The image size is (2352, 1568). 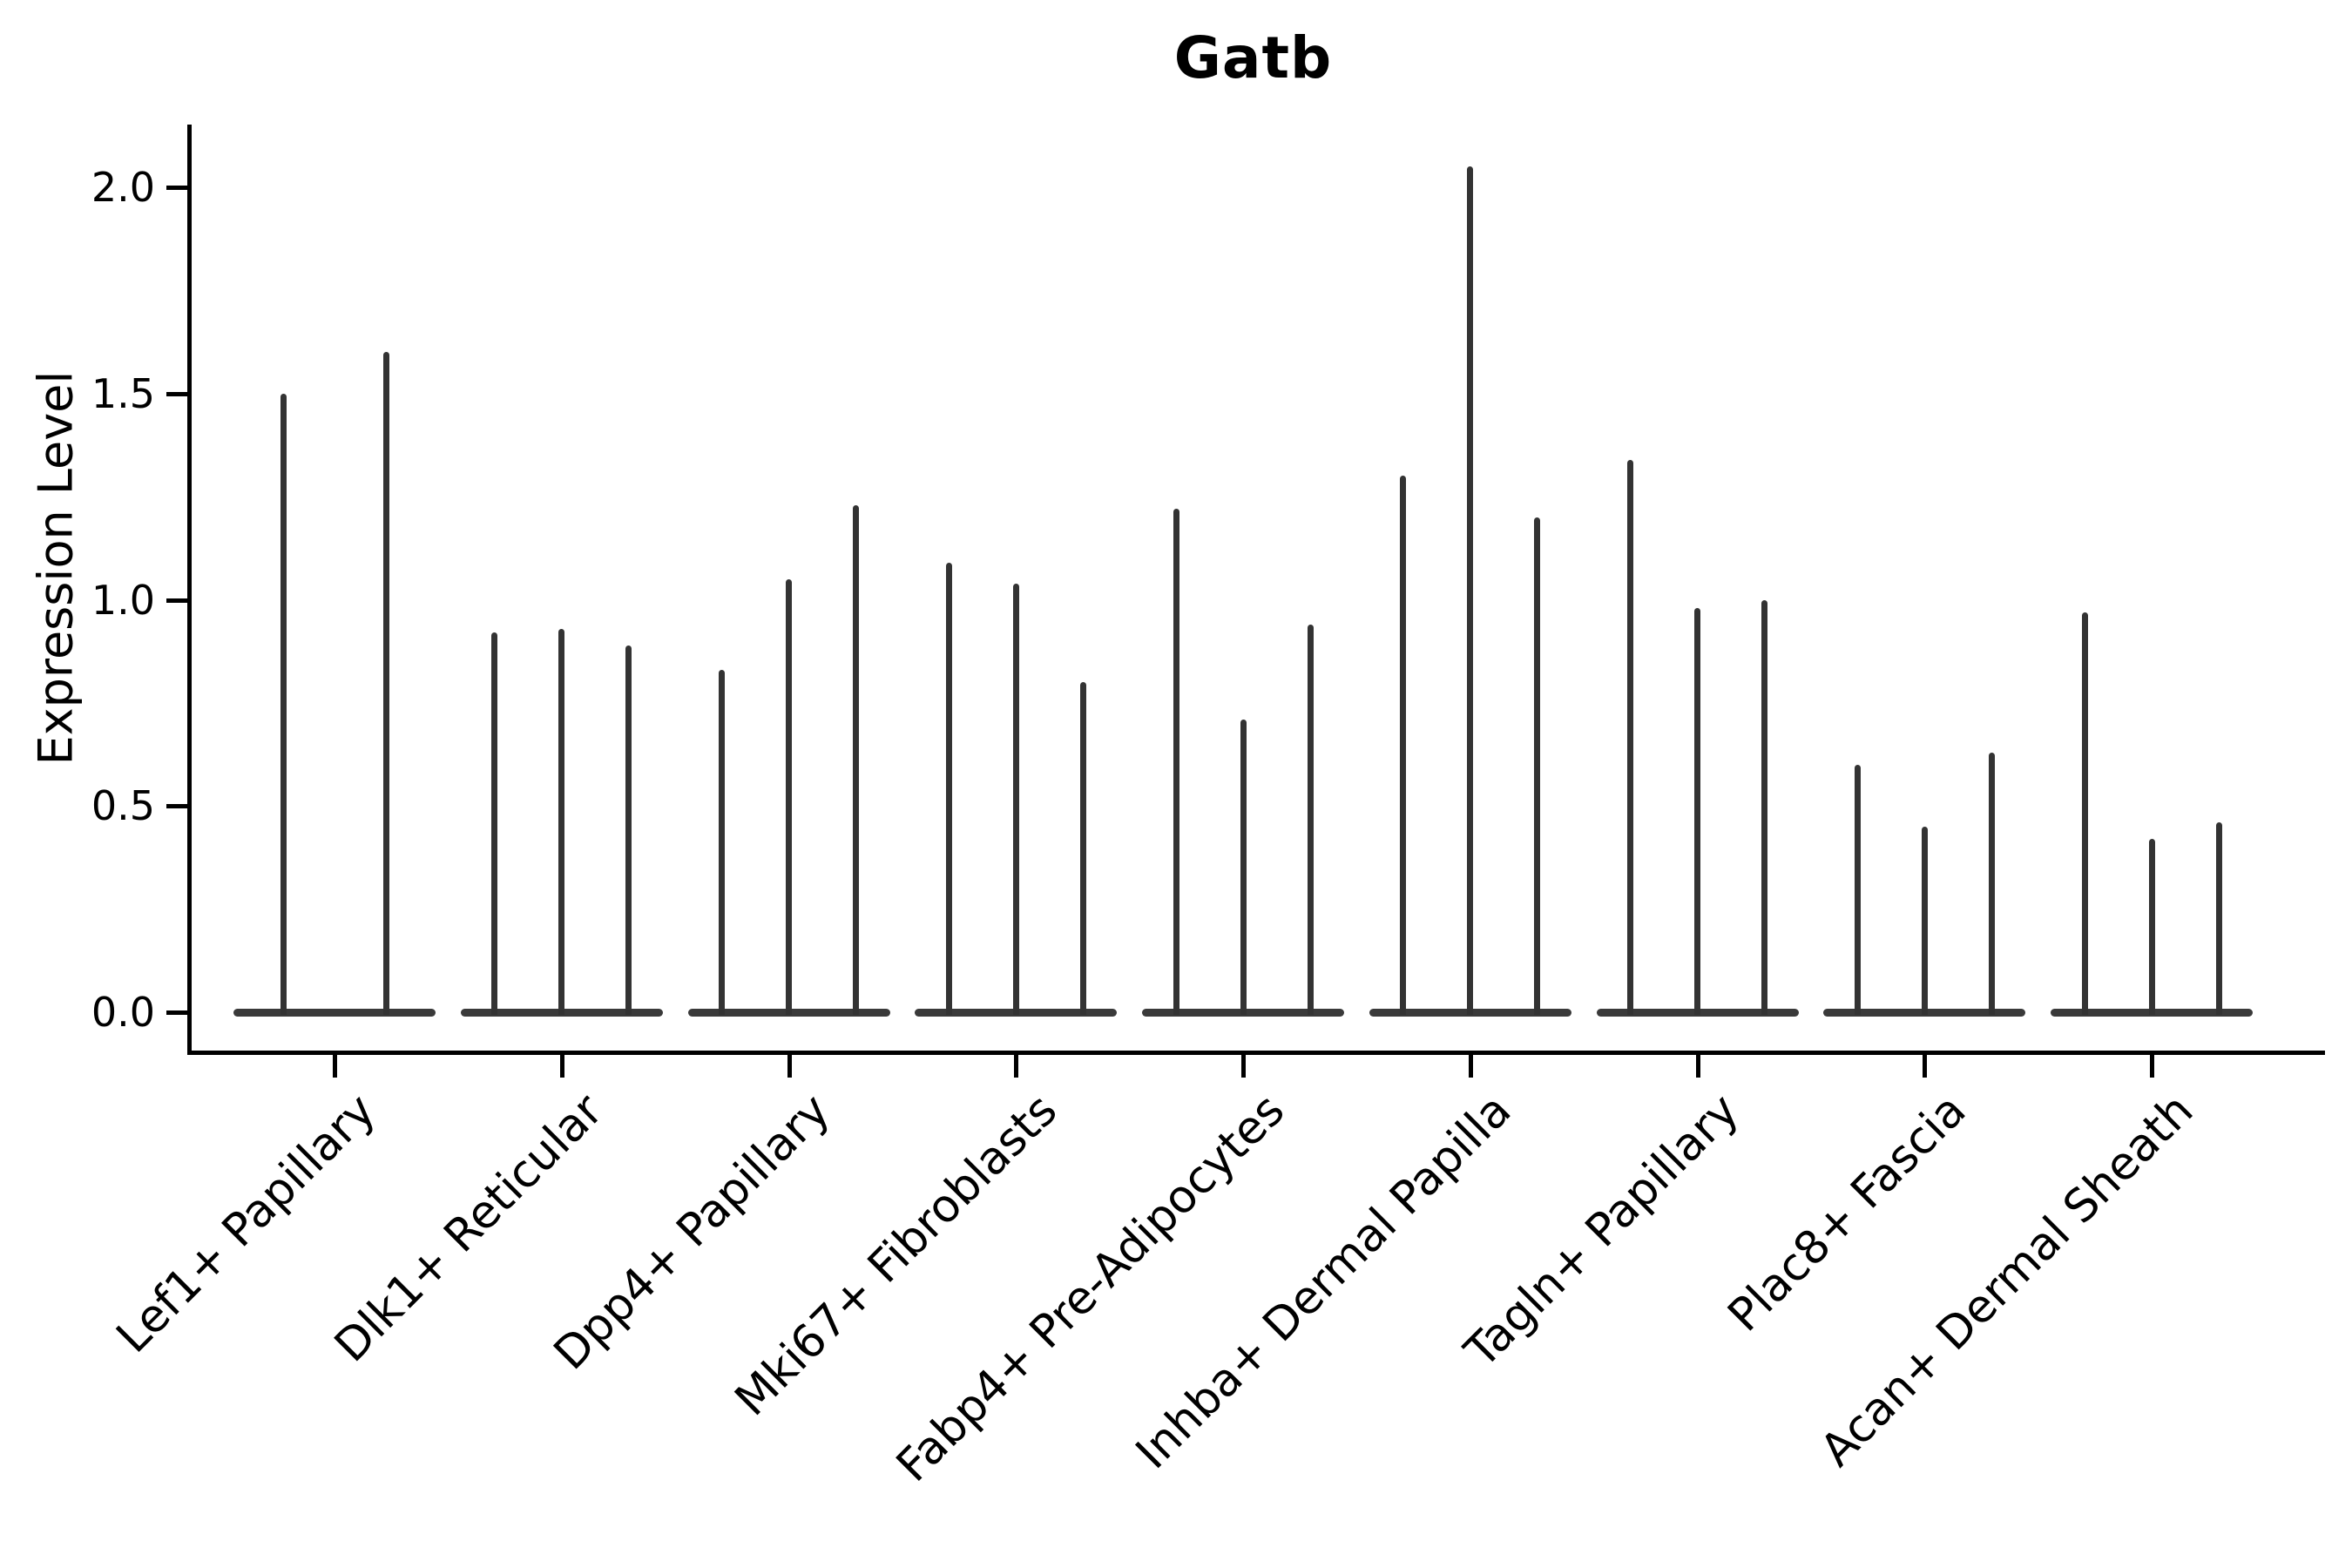 I want to click on x-tick-label: Plac8+ Fascia, so click(x=1847, y=1213).